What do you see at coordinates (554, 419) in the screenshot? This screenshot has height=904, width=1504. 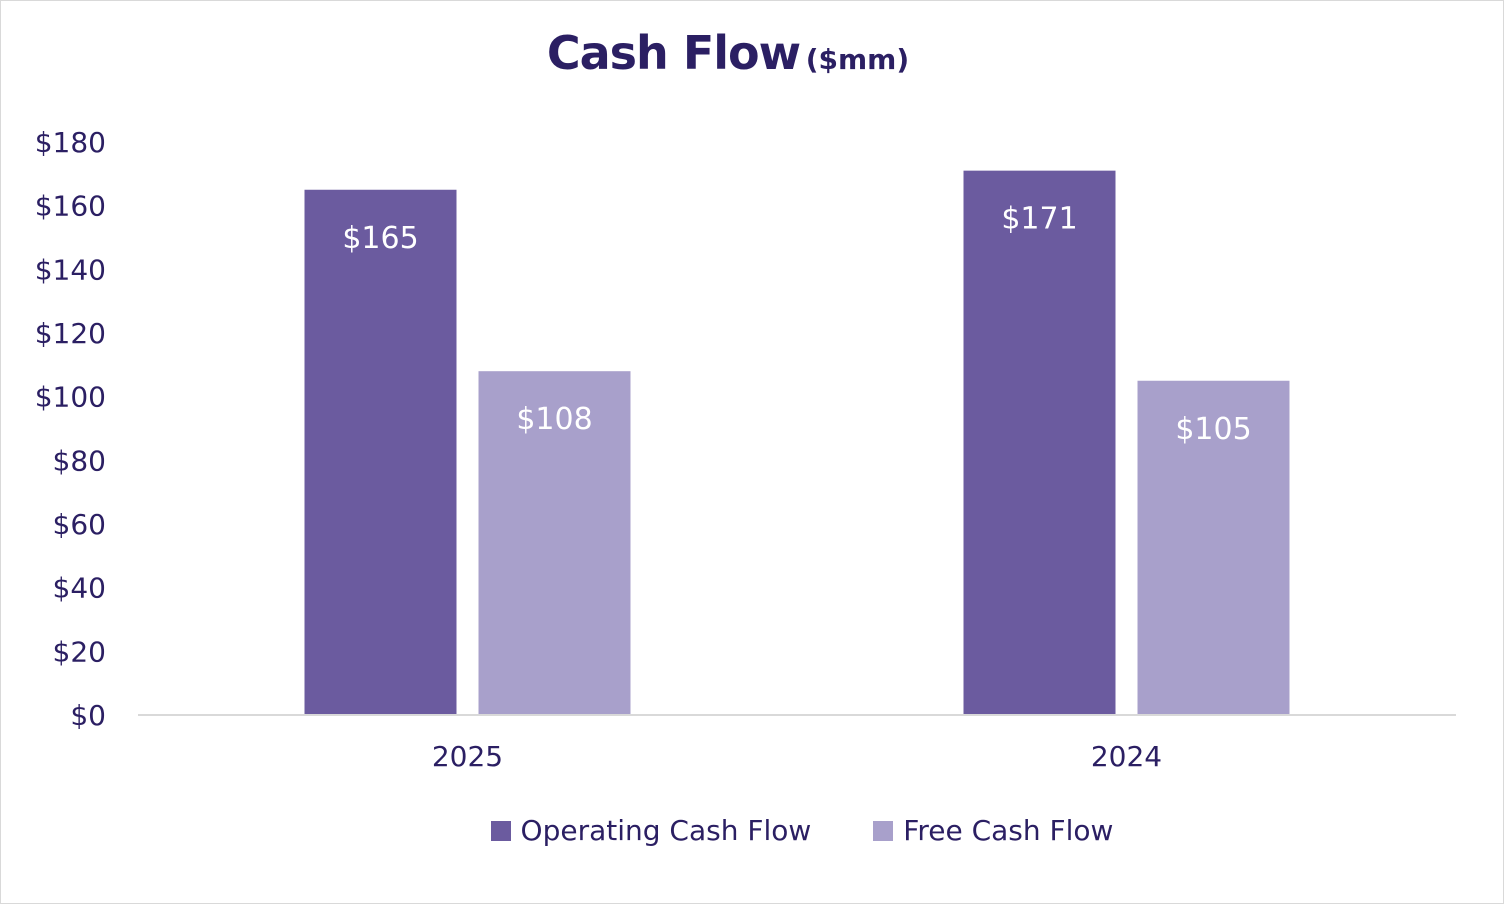 I see `data-label: $108` at bounding box center [554, 419].